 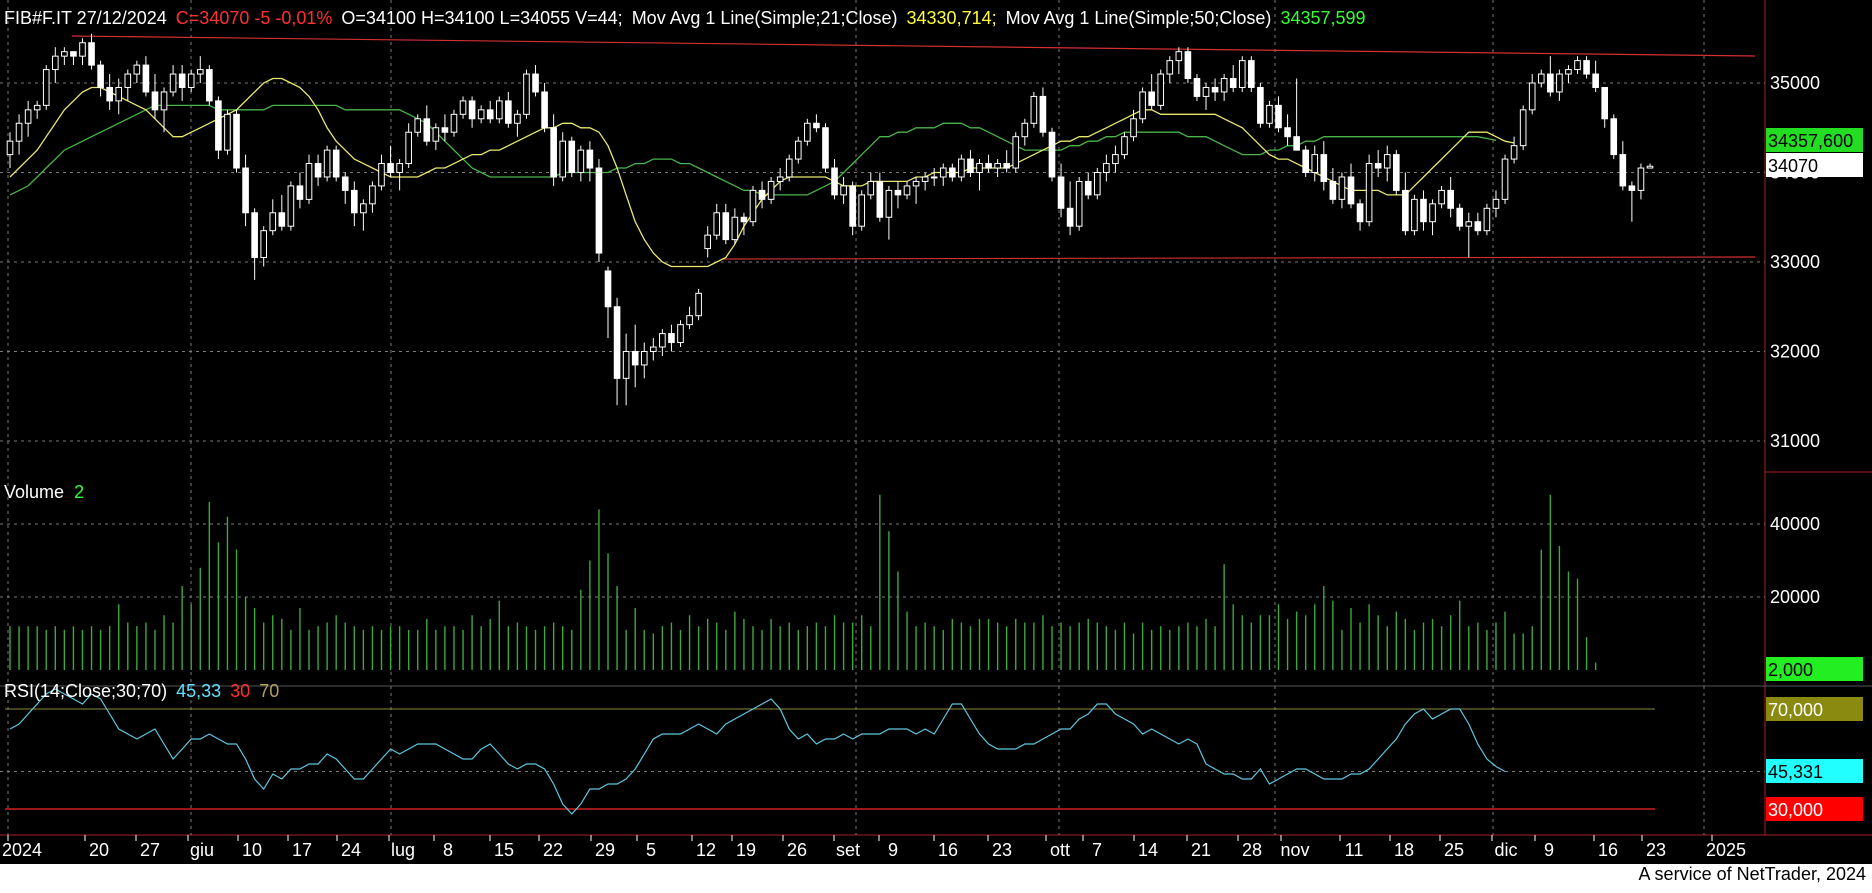 What do you see at coordinates (1795, 810) in the screenshot?
I see `rsi-low-badge: 30,000` at bounding box center [1795, 810].